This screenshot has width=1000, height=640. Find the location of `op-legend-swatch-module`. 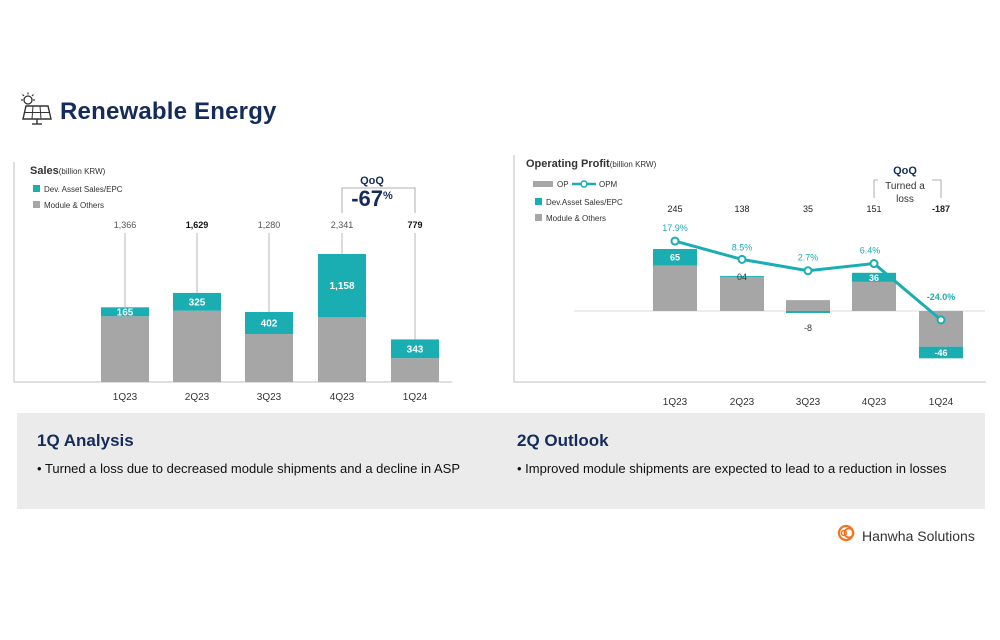

op-legend-swatch-module is located at coordinates (538, 217).